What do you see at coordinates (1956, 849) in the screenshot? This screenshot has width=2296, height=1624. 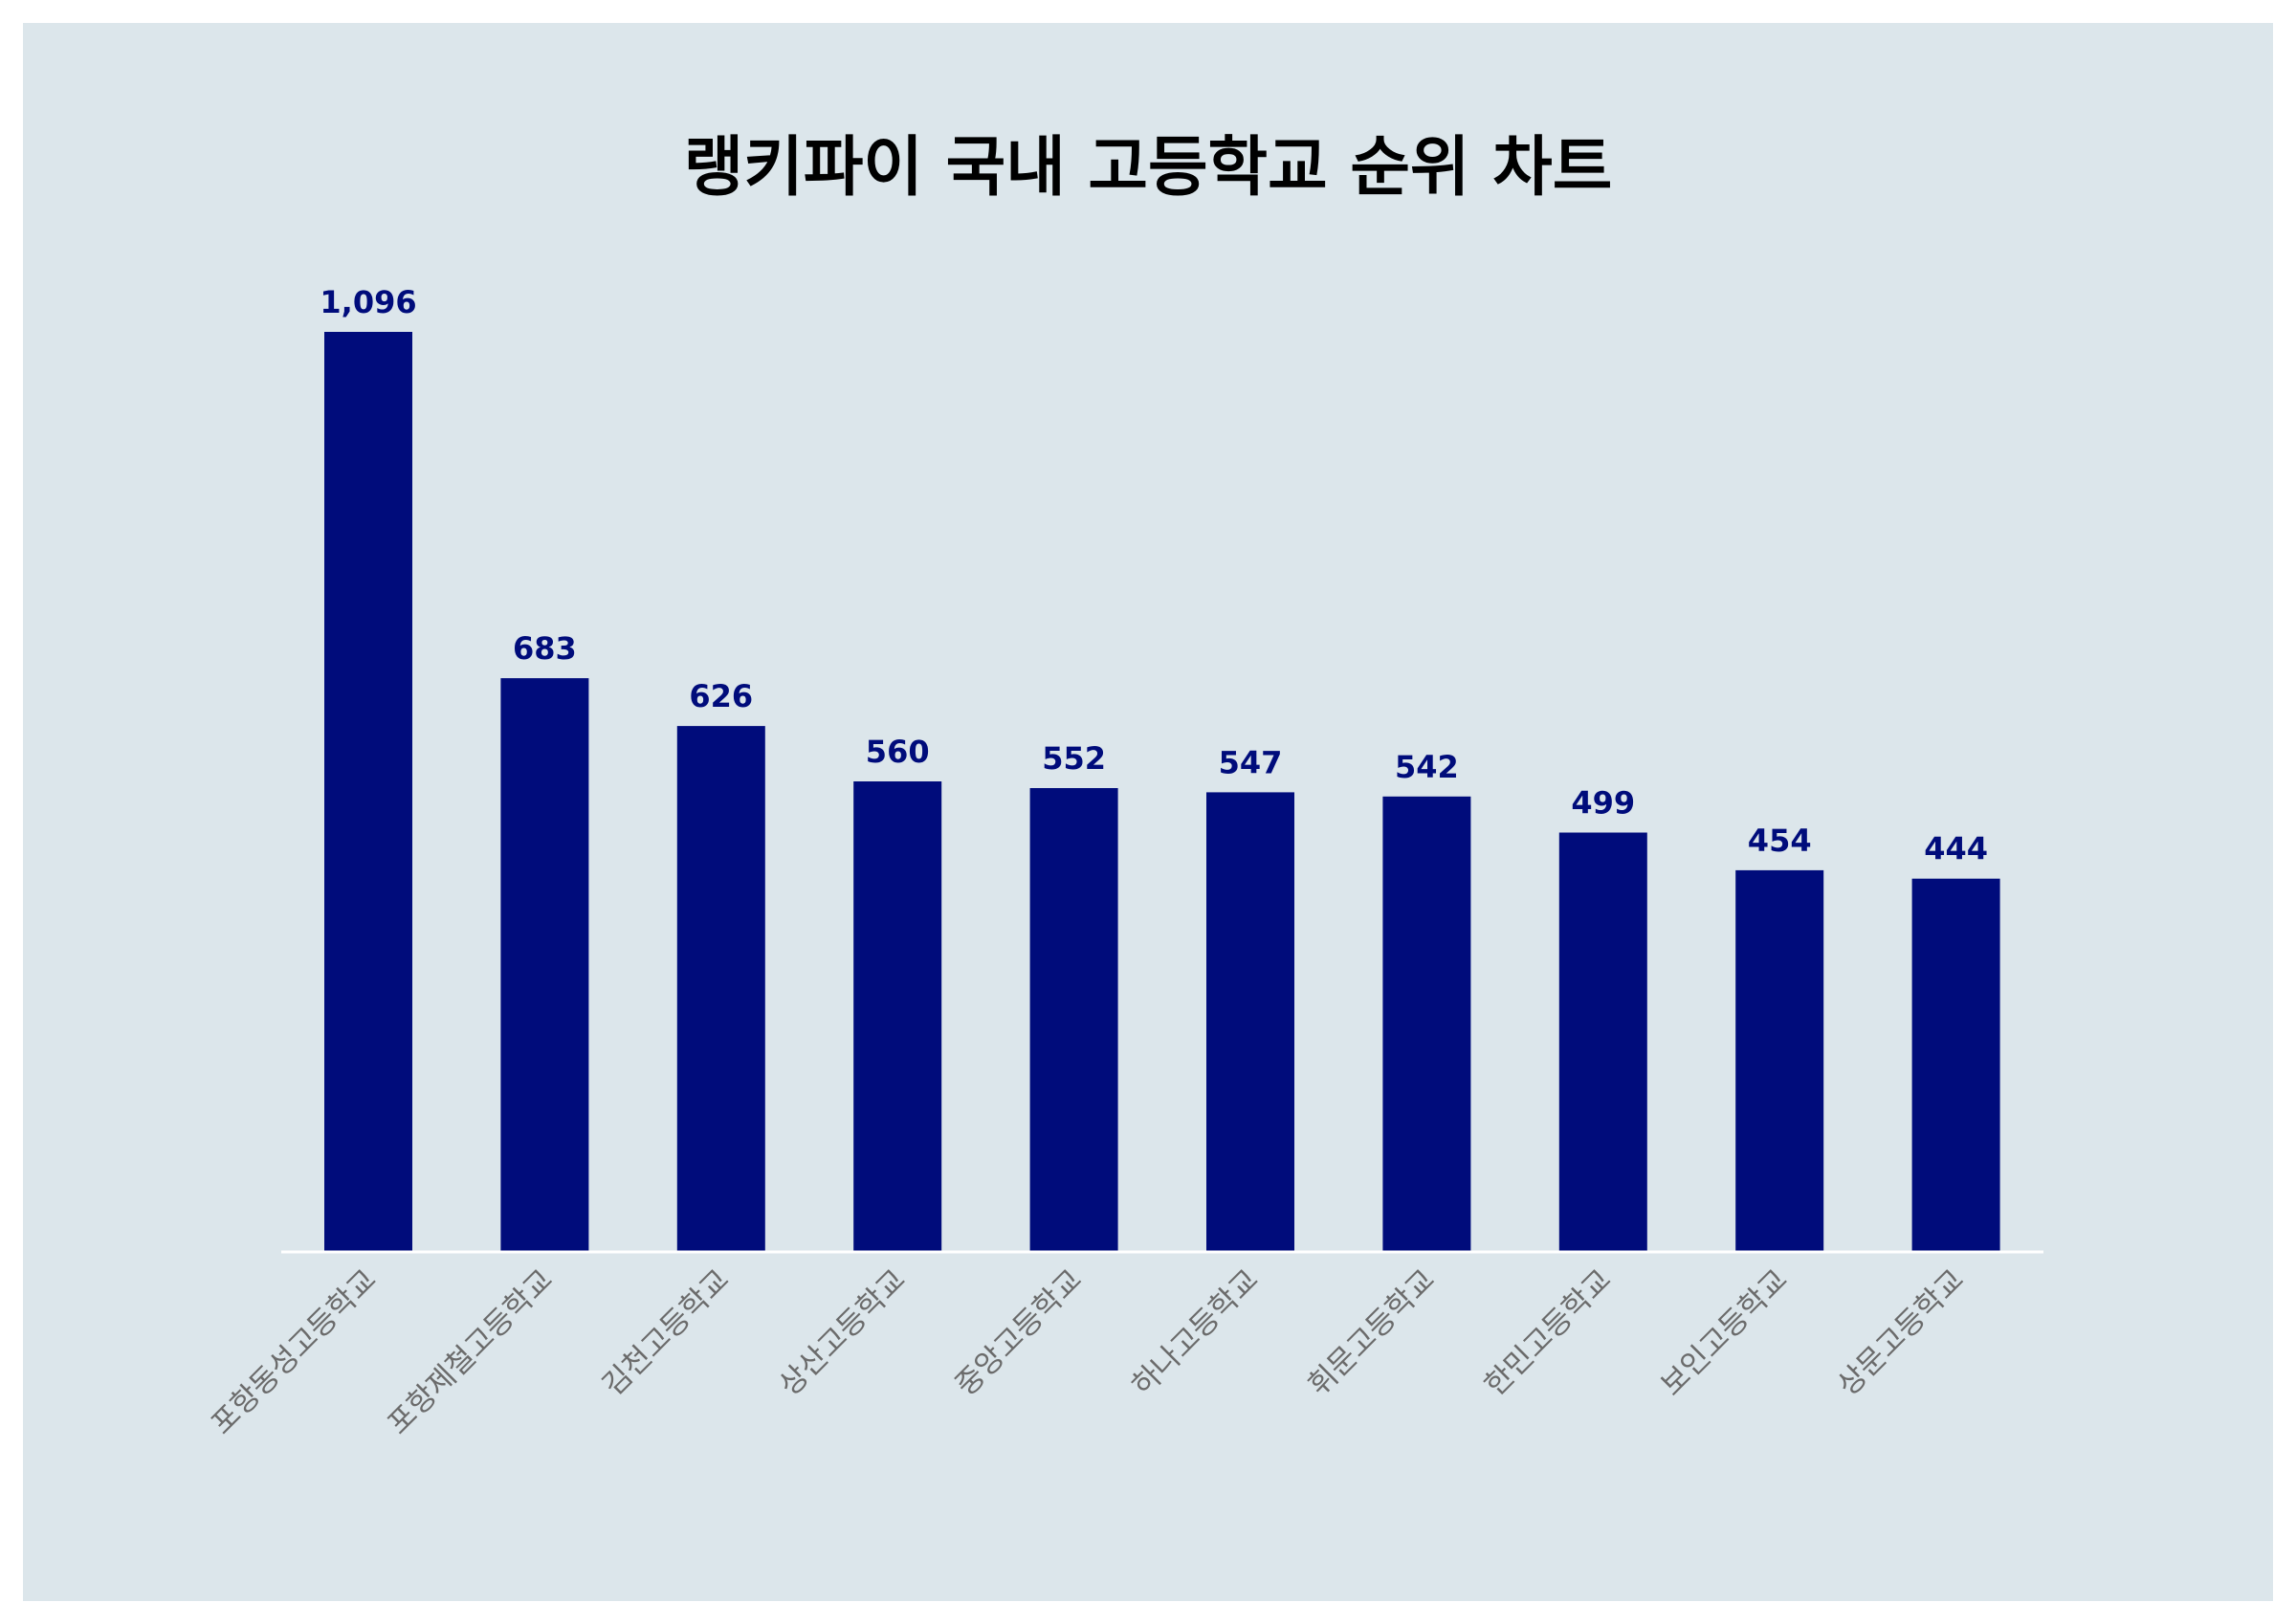 I see `value-label-10: 444` at bounding box center [1956, 849].